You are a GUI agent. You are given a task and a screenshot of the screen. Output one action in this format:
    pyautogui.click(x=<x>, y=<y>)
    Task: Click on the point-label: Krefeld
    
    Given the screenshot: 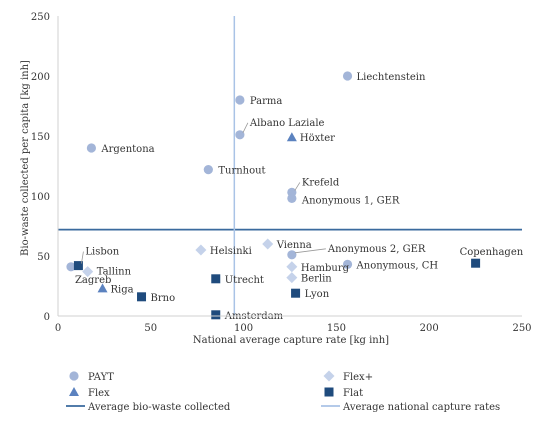 What is the action you would take?
    pyautogui.click(x=321, y=182)
    